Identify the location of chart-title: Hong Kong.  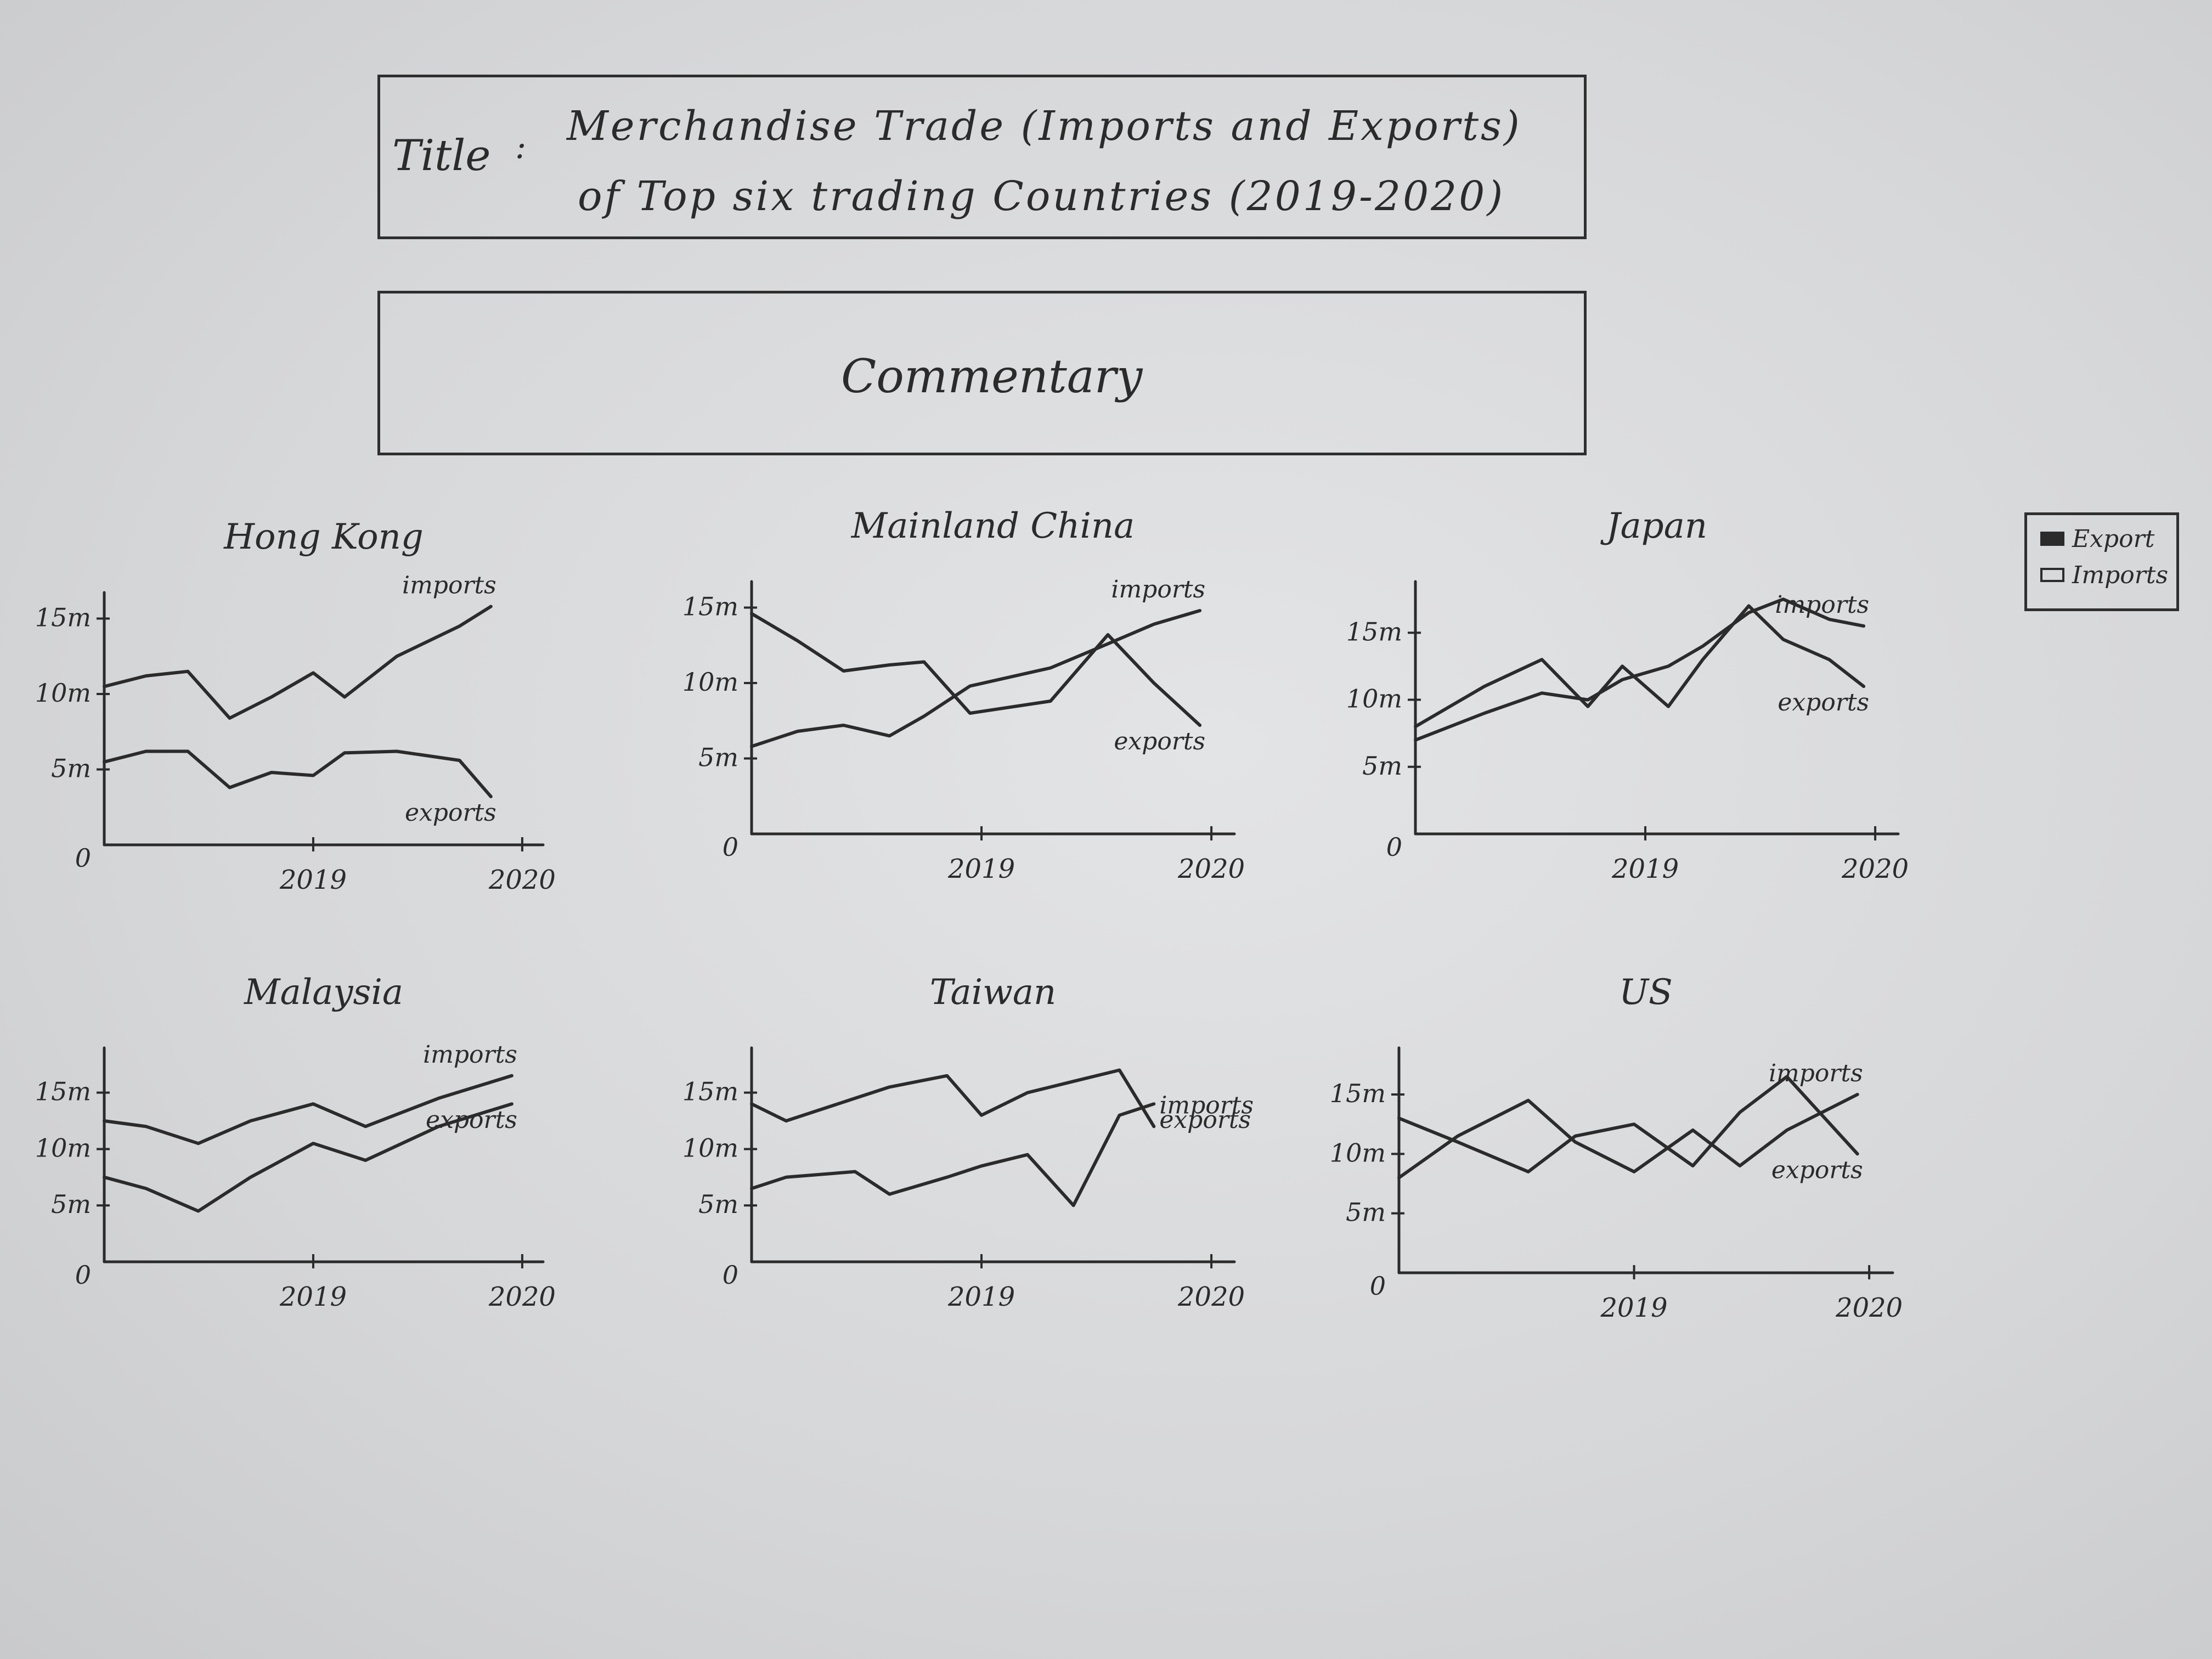
(324, 537).